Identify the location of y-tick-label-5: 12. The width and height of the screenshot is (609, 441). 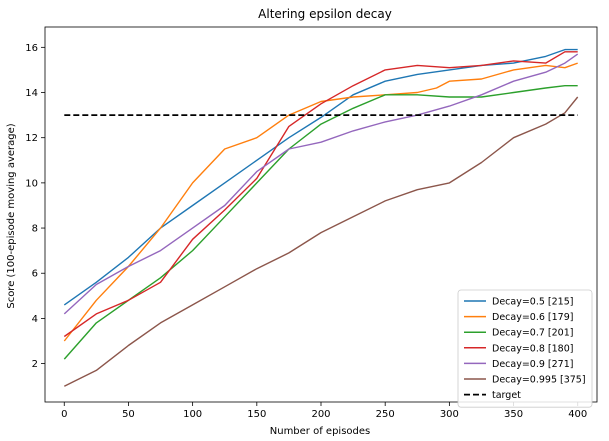
(31, 138).